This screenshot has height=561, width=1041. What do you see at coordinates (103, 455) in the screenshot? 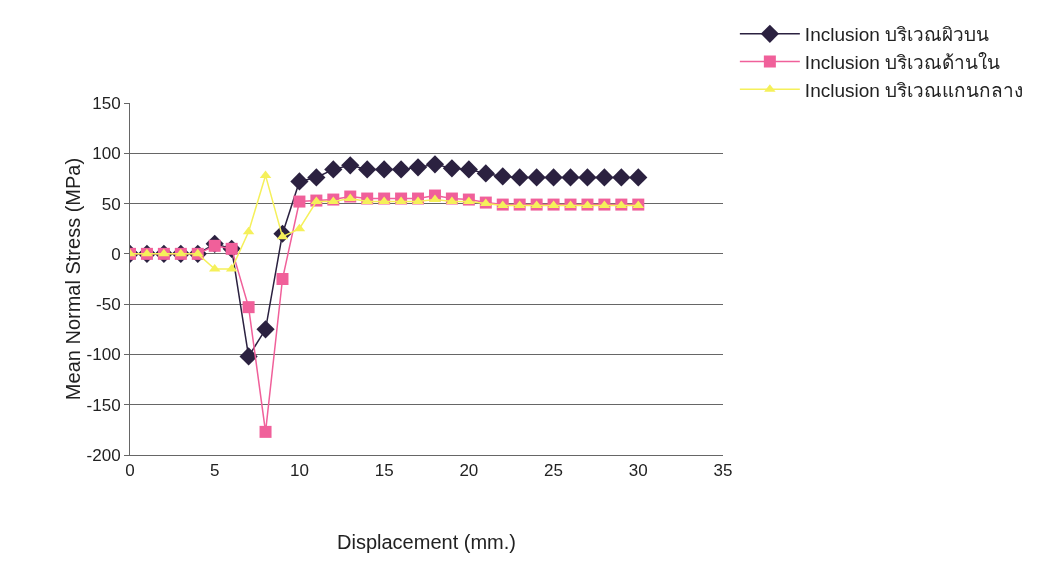
I see `y-tick-label: -200` at bounding box center [103, 455].